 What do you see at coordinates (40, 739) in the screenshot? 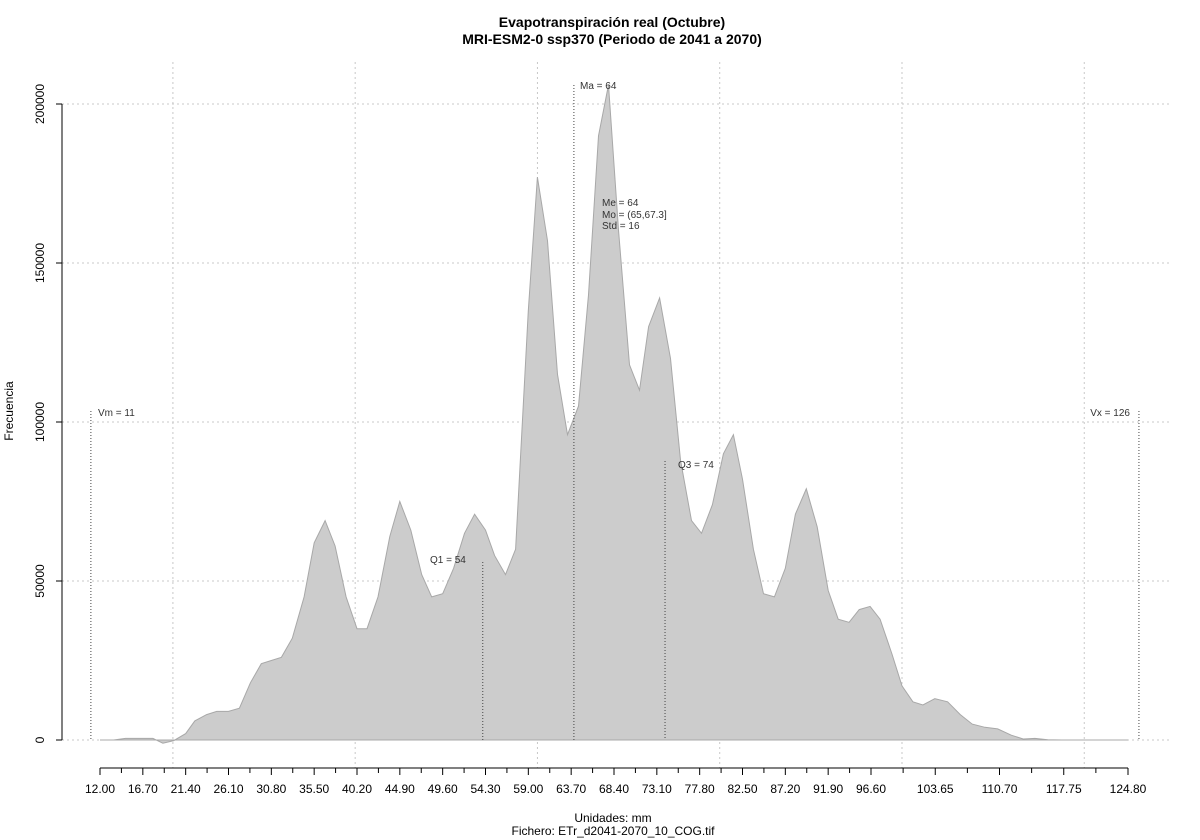
I see `y-tick-label: 0` at bounding box center [40, 739].